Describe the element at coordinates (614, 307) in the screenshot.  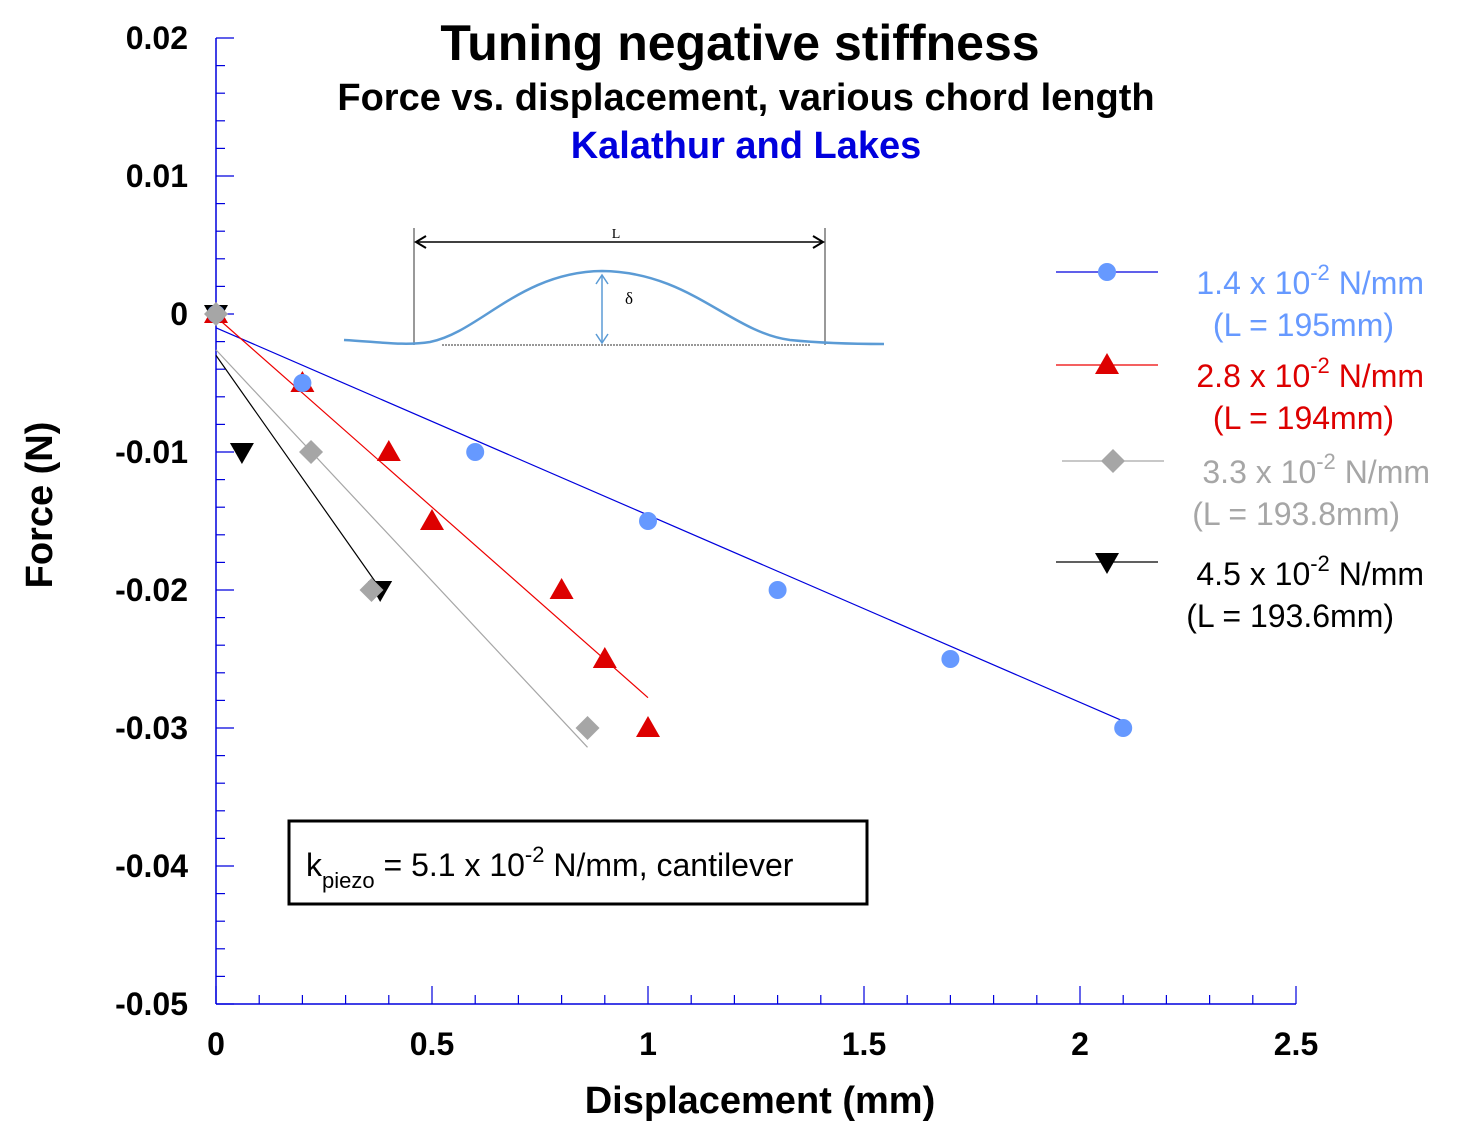
I see `beam-curve` at that location.